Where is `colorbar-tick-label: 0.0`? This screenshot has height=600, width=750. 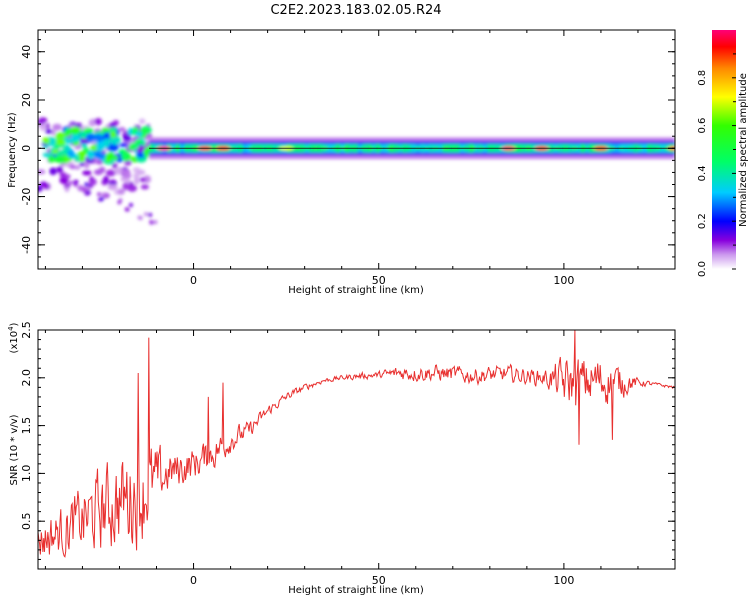
colorbar-tick-label: 0.0 is located at coordinates (702, 269).